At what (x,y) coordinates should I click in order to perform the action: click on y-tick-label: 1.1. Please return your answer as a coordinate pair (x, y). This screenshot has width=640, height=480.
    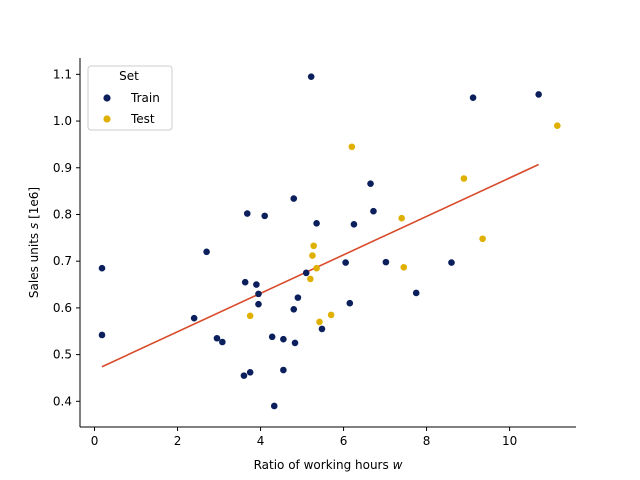
    Looking at the image, I should click on (62, 74).